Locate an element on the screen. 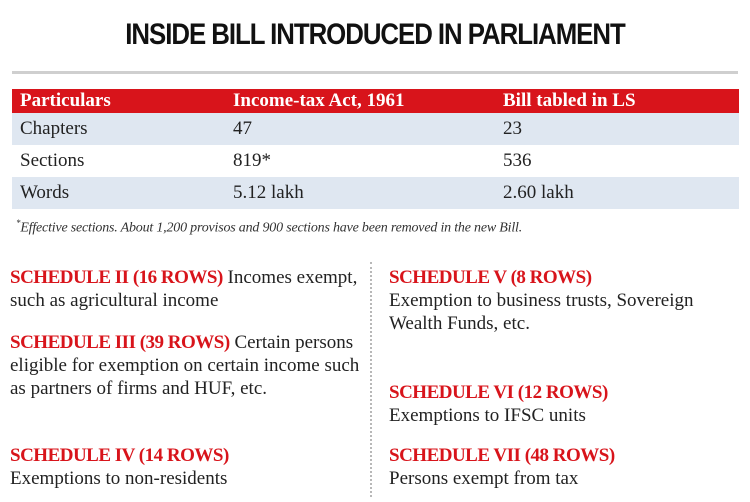 The width and height of the screenshot is (750, 502). table-row: Chapters 47 23 is located at coordinates (375, 129).